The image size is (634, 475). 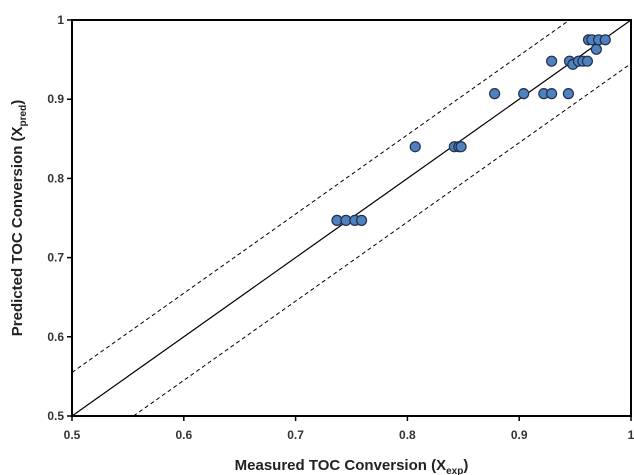 I want to click on x-axis-title: Measured TOC Conversion (Xexp), so click(x=352, y=466).